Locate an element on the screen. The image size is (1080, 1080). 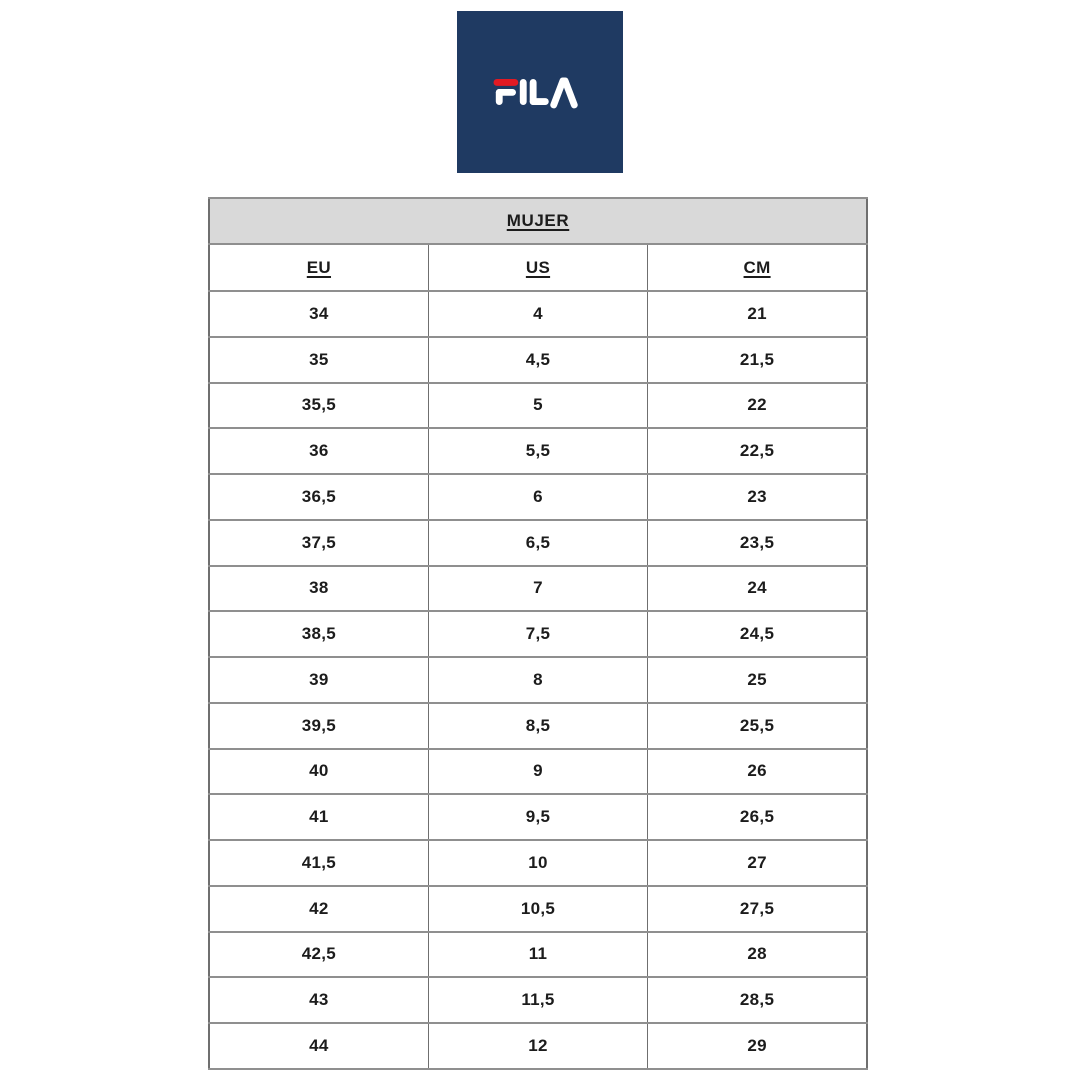
size-cell-us: 7,5 is located at coordinates (538, 634).